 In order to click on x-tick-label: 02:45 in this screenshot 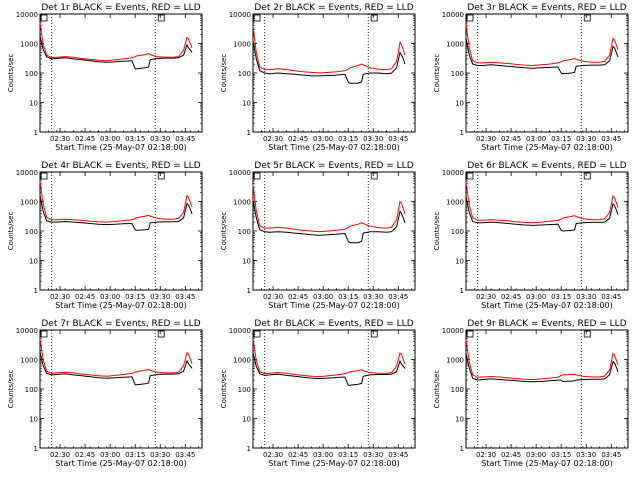, I will do `click(298, 139)`.